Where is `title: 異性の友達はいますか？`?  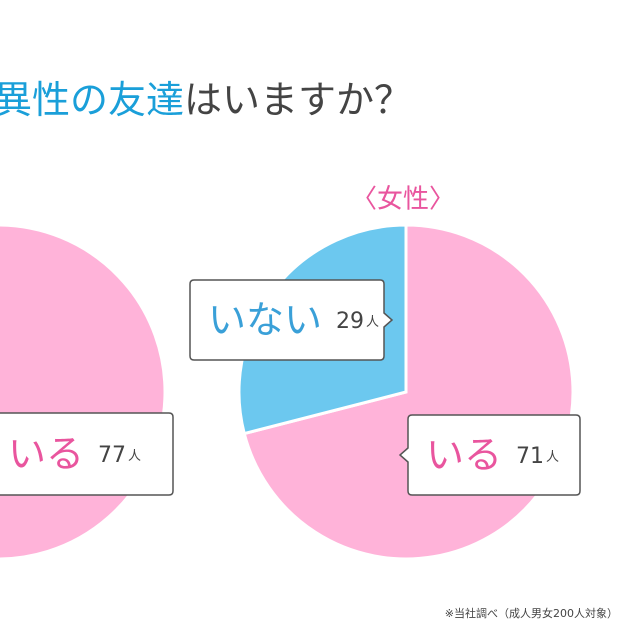
title: 異性の友達はいますか？ is located at coordinates (206, 100).